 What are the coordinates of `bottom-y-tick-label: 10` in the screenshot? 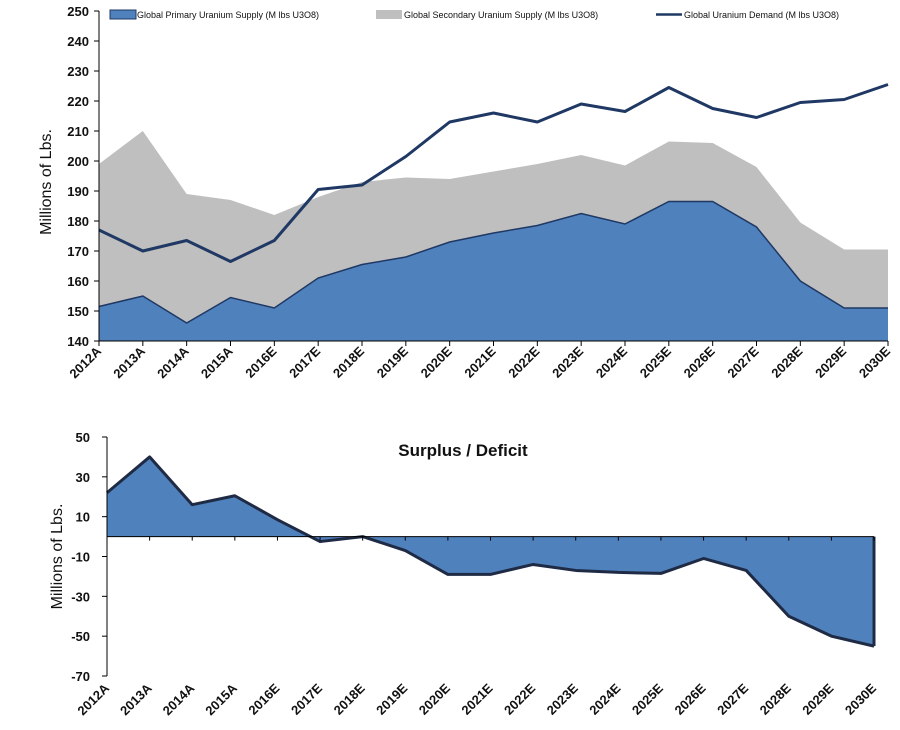 It's located at (83, 517).